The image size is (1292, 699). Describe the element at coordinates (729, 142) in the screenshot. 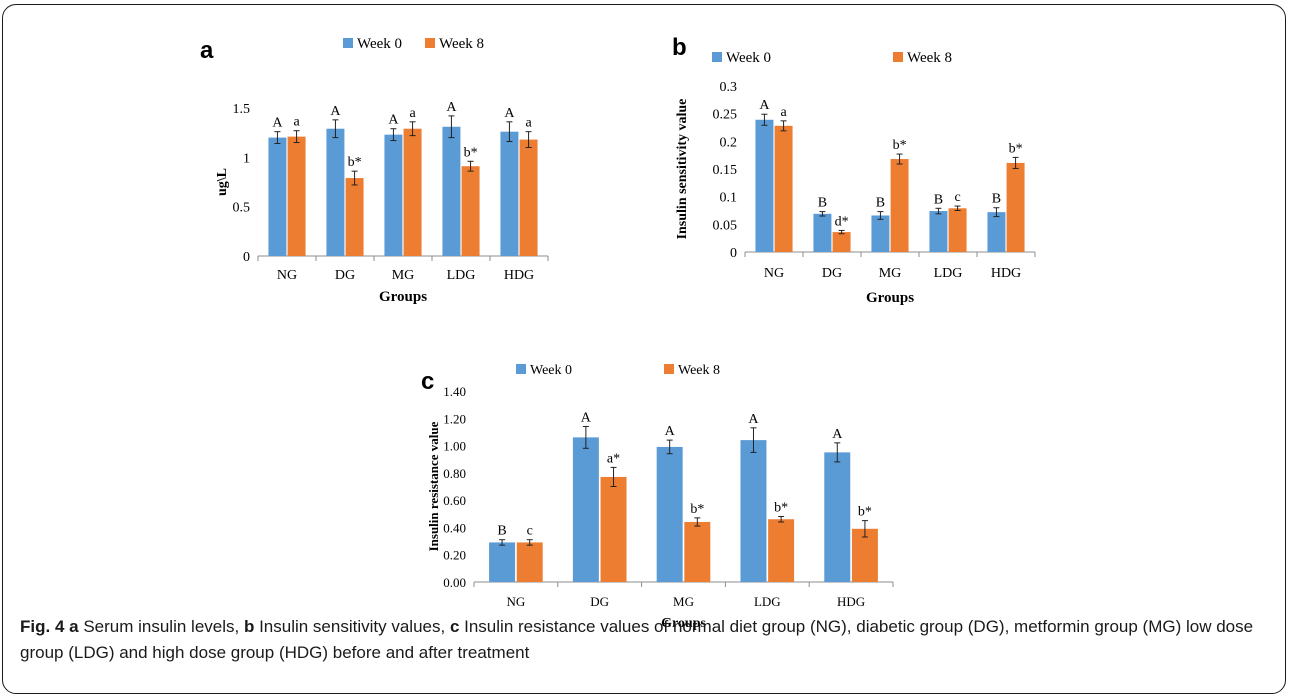

I see `y-tick-label: 0.2` at that location.